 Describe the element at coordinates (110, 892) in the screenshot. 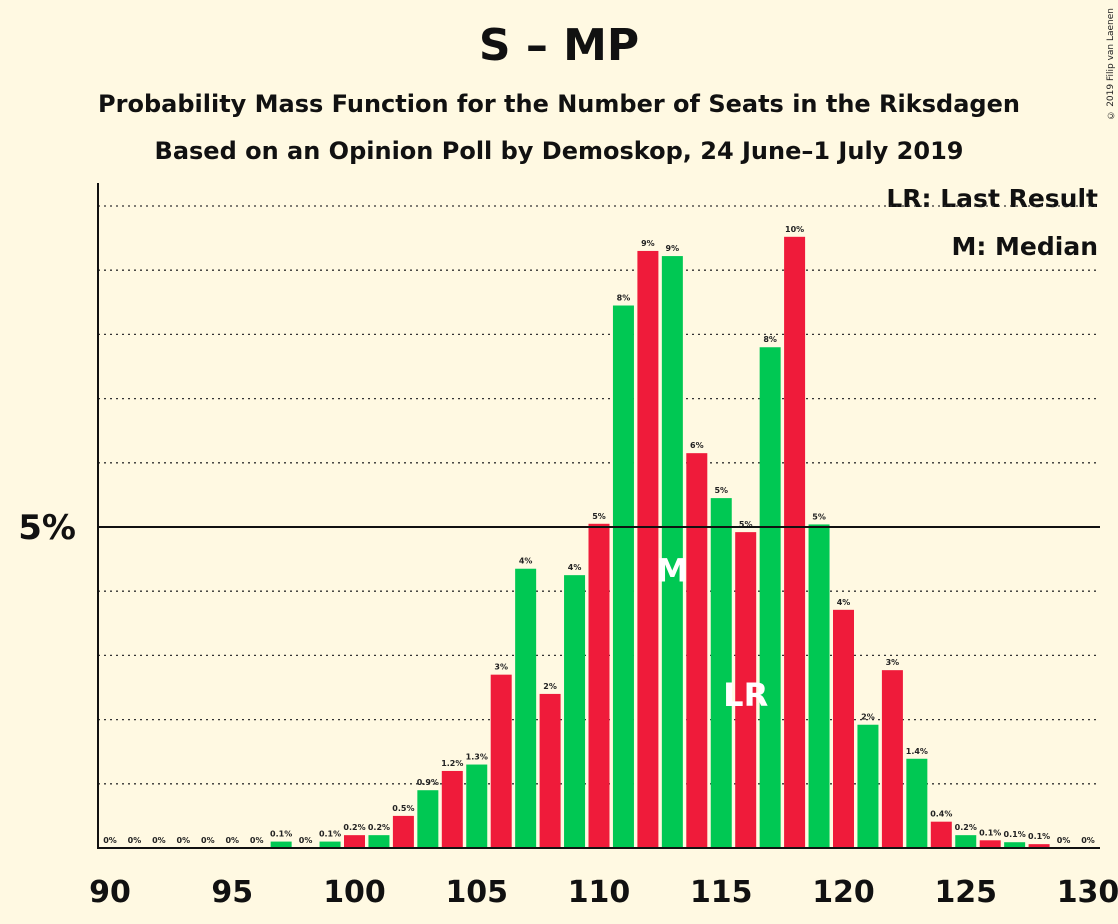

I see `x-tick-label-90: 90` at that location.